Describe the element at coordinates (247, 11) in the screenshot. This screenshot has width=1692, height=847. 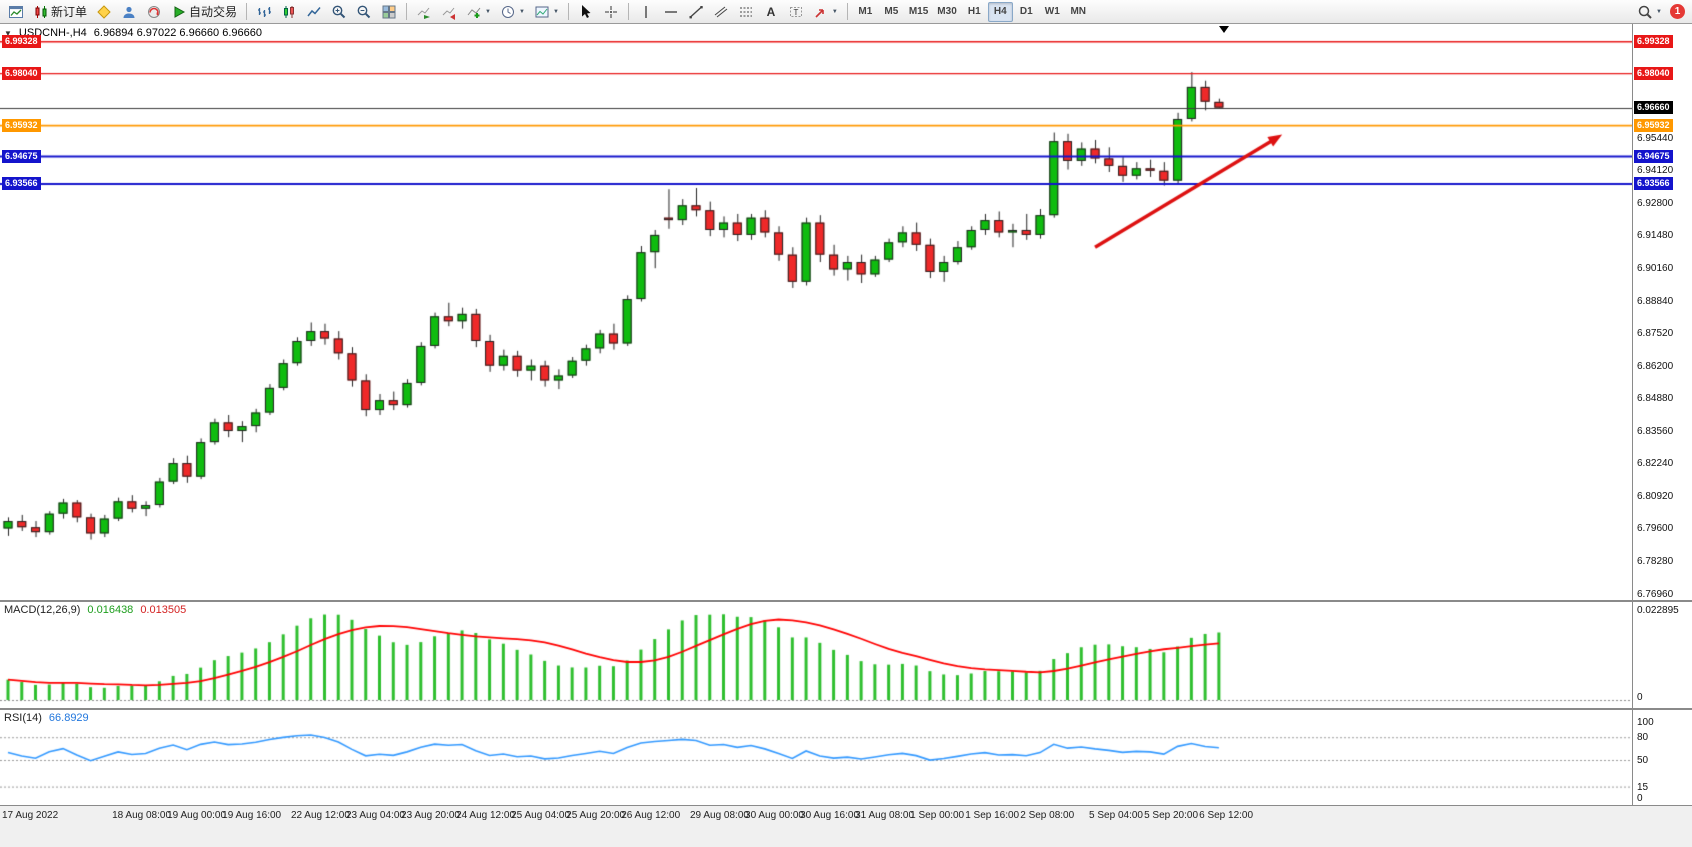
I see `toolbar-separator` at that location.